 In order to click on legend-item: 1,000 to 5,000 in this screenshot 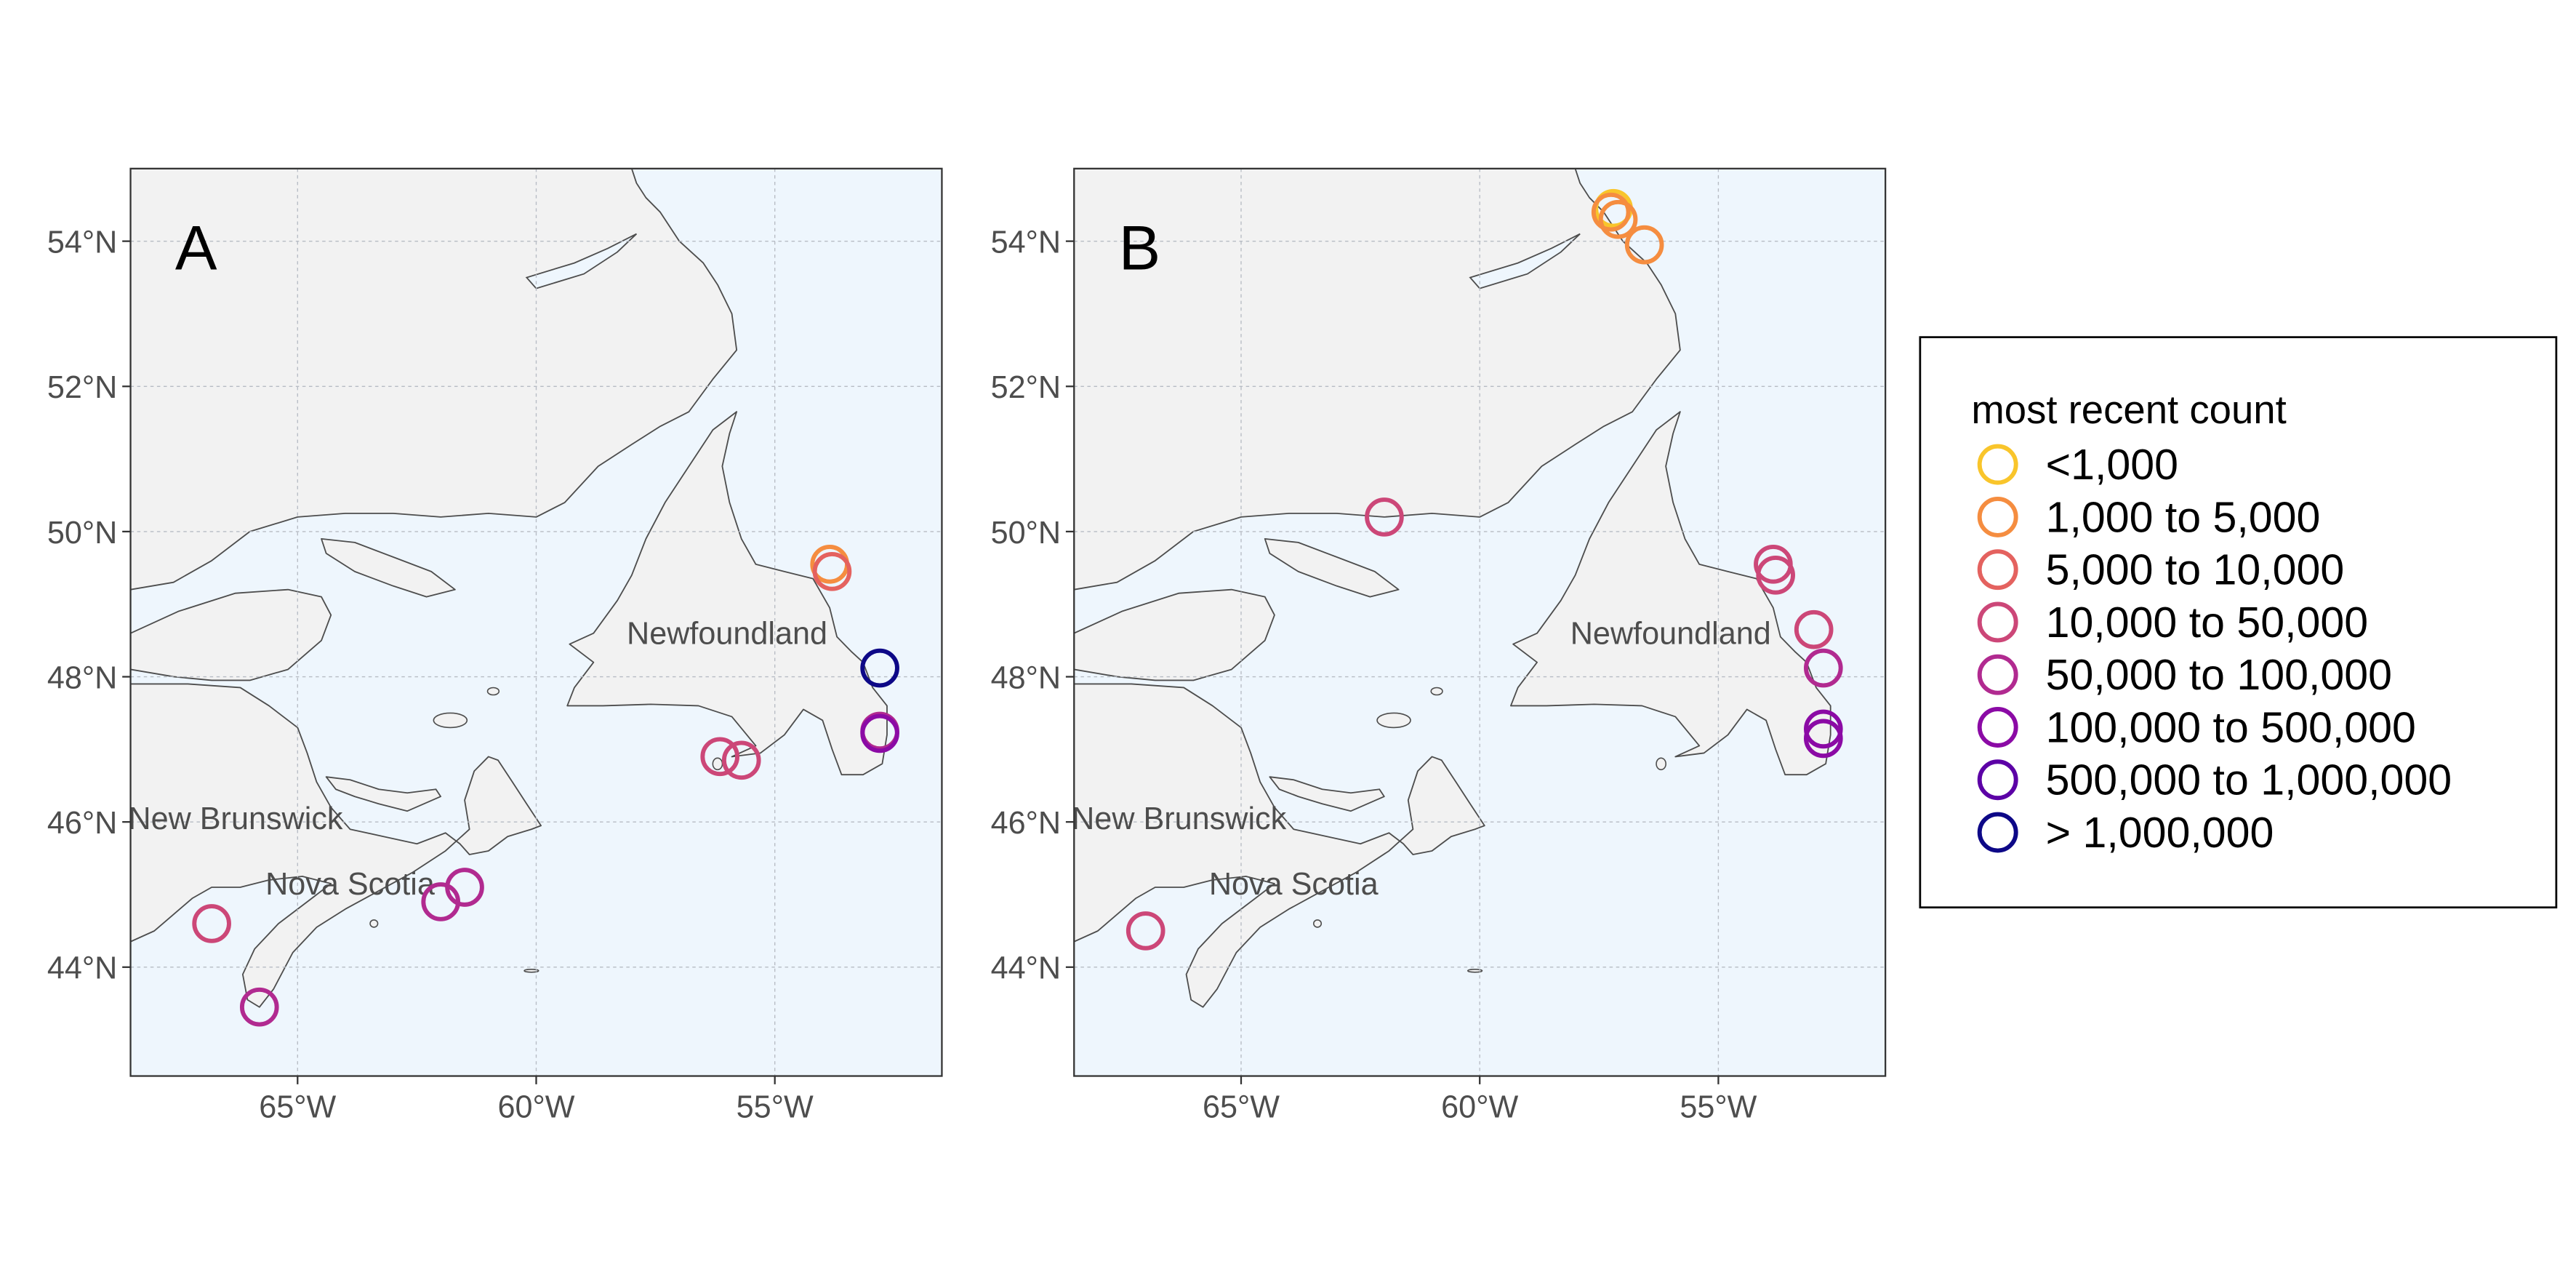, I will do `click(2149, 517)`.